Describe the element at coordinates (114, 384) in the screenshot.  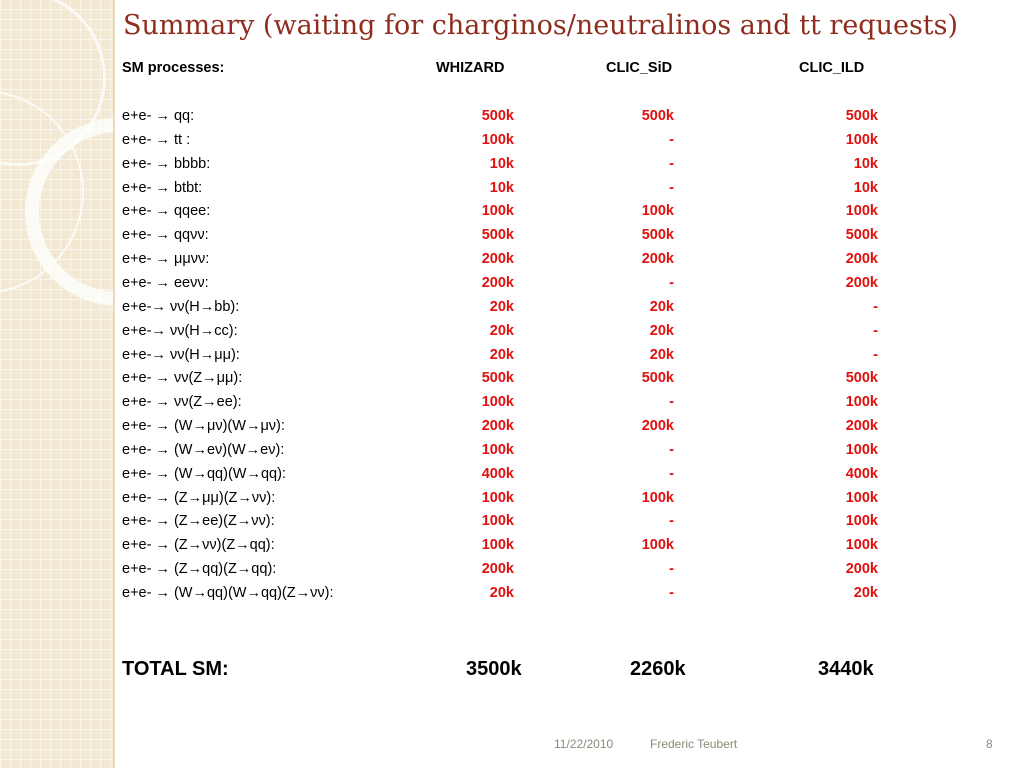
I see `sidebar-divider` at that location.